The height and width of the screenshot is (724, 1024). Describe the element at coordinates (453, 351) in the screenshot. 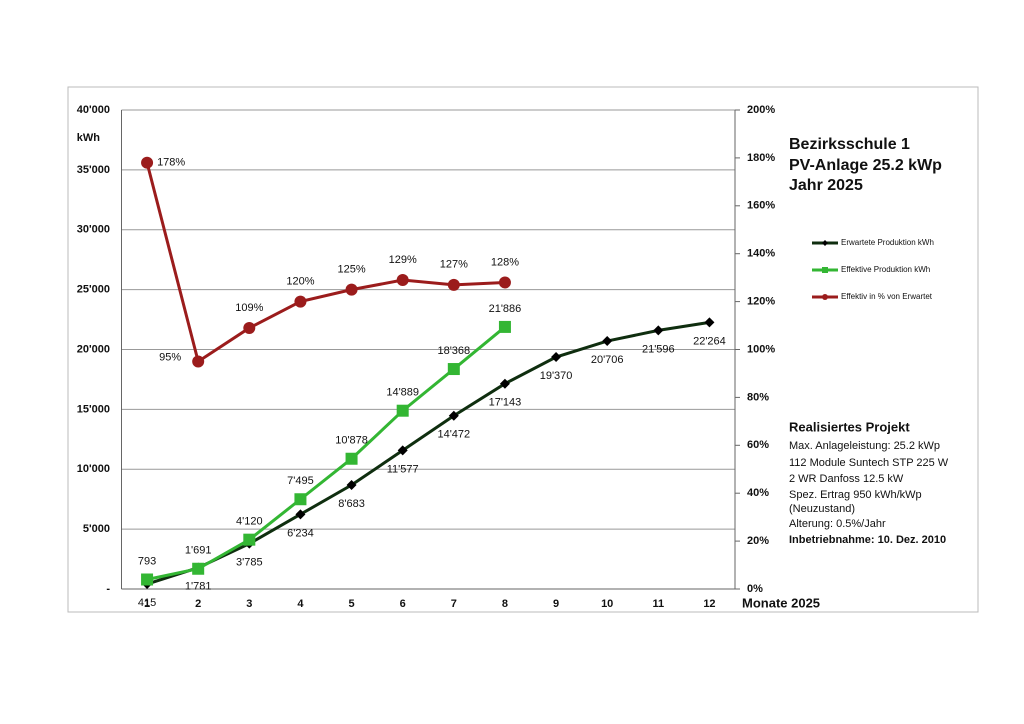

I see `data-label: 18'368` at that location.